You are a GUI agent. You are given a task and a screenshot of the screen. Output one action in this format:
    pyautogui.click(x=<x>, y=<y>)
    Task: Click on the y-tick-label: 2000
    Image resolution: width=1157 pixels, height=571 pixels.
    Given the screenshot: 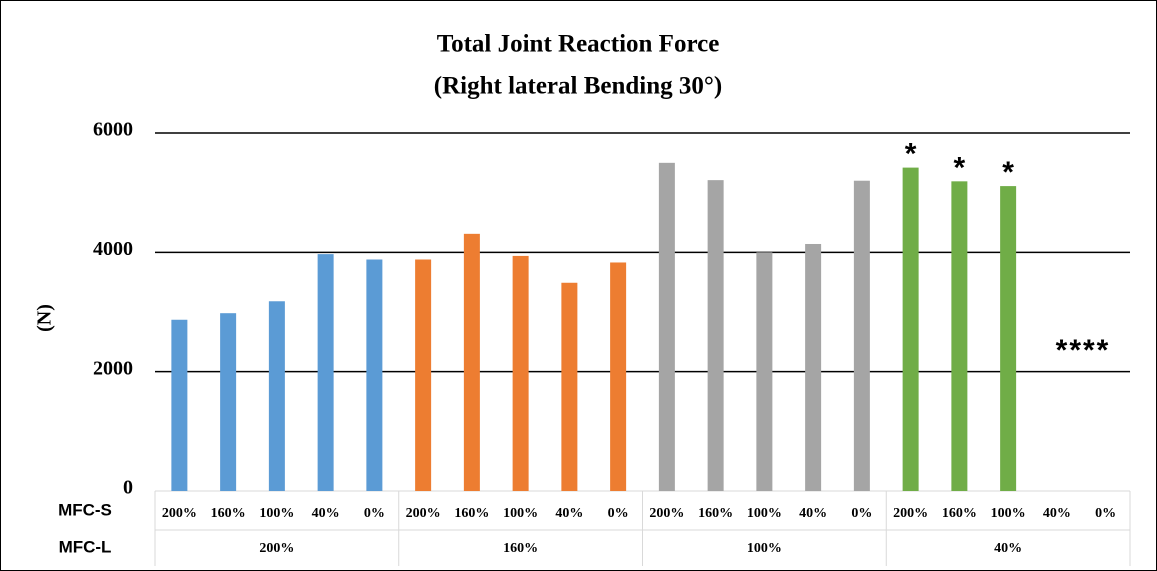 What is the action you would take?
    pyautogui.click(x=113, y=368)
    